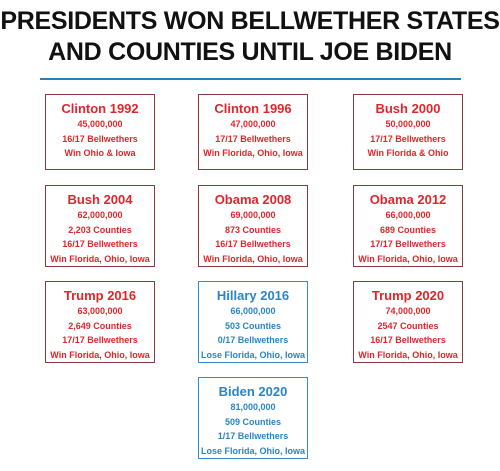 The image size is (500, 471). What do you see at coordinates (408, 311) in the screenshot?
I see `card-votes: 74,000,000` at bounding box center [408, 311].